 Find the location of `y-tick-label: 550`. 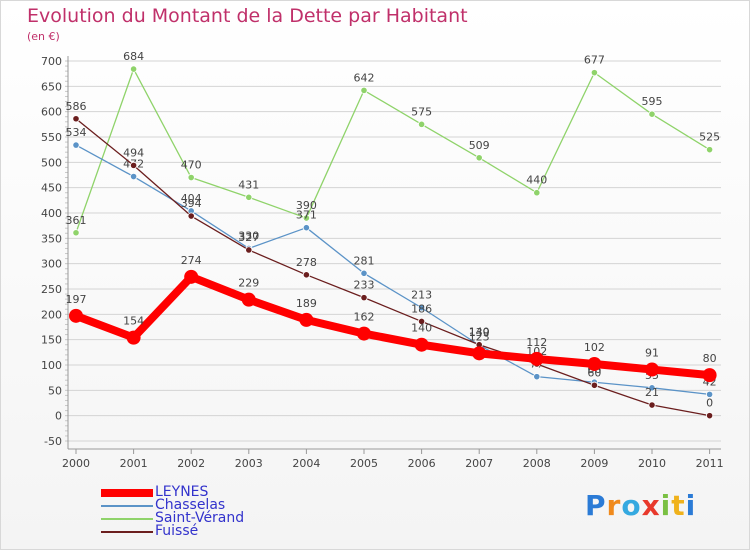

y-tick-label: 550 is located at coordinates (51, 137).